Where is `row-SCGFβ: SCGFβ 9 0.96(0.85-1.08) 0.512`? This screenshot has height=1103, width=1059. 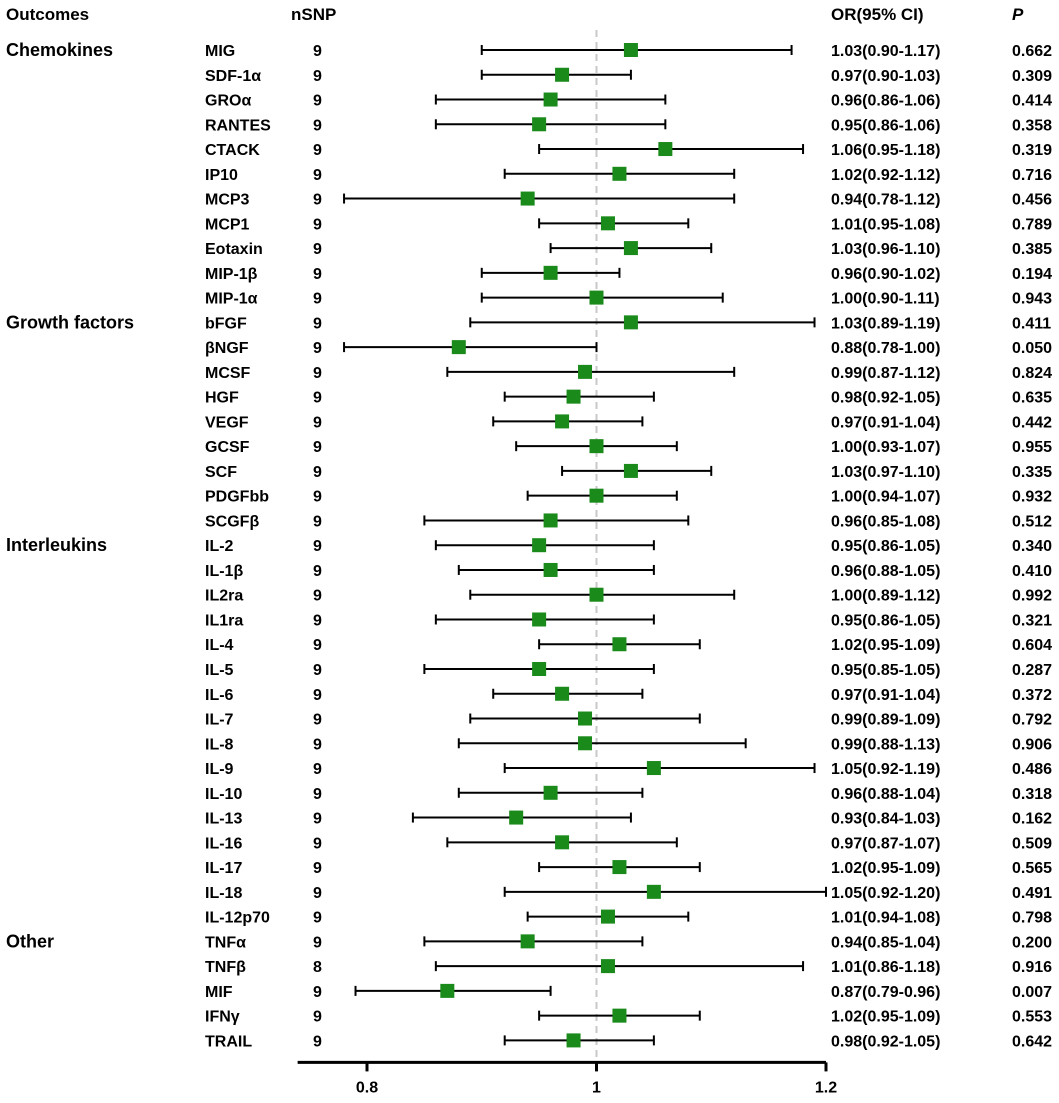 row-SCGFβ: SCGFβ 9 0.96(0.85-1.08) 0.512 is located at coordinates (628, 521).